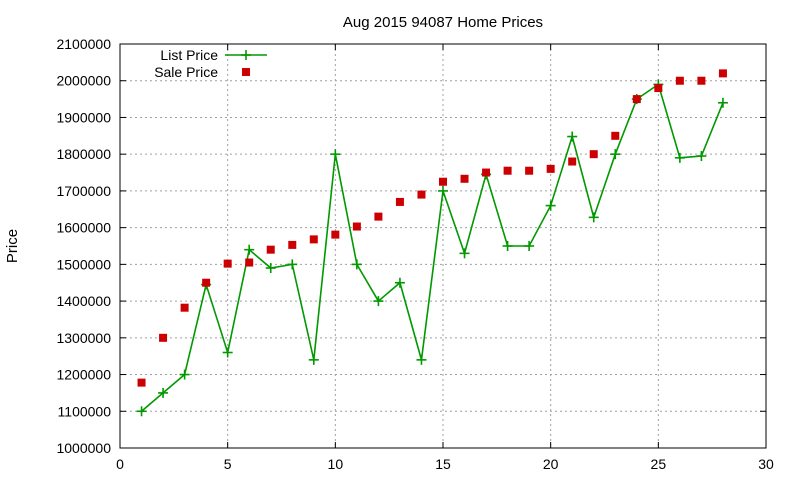 Image resolution: width=800 pixels, height=480 pixels. What do you see at coordinates (83, 117) in the screenshot?
I see `y-tick-label: 1900000` at bounding box center [83, 117].